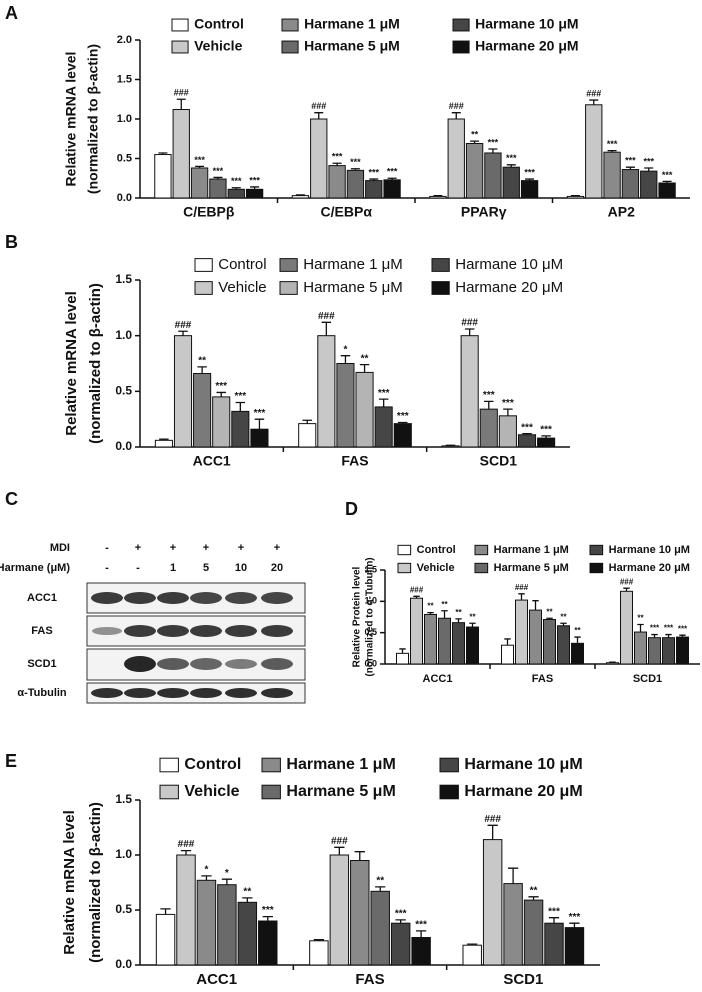  Describe the element at coordinates (35, 568) in the screenshot. I see `treatment-label: Harmane (μM)` at that location.